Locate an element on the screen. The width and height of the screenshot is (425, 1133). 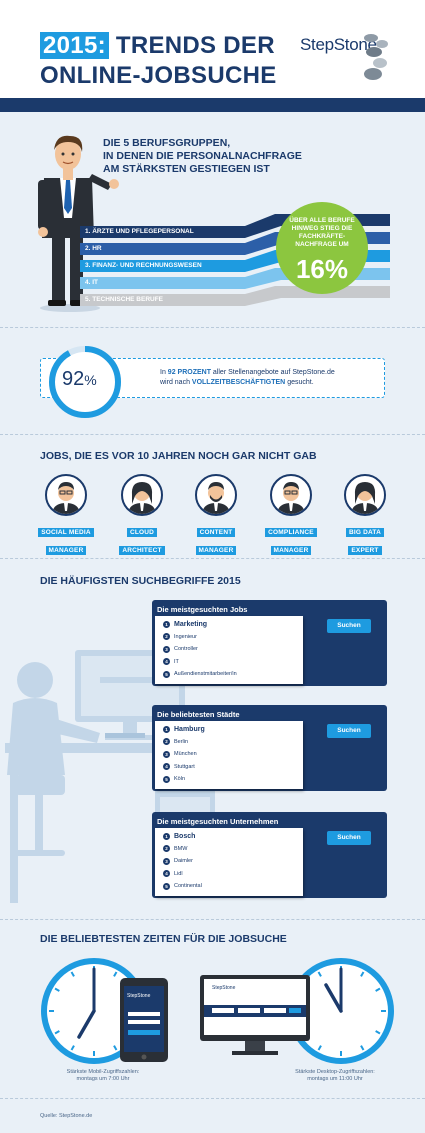
fulltime-ring is located at coordinates (85, 382).